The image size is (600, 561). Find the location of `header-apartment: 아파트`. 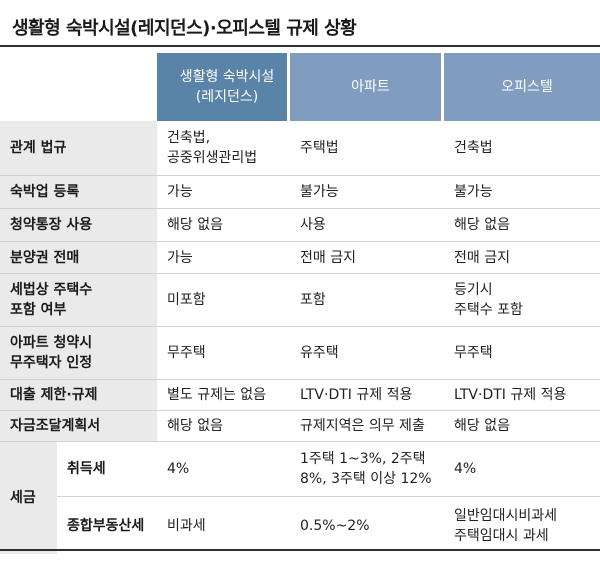

header-apartment: 아파트 is located at coordinates (367, 87).